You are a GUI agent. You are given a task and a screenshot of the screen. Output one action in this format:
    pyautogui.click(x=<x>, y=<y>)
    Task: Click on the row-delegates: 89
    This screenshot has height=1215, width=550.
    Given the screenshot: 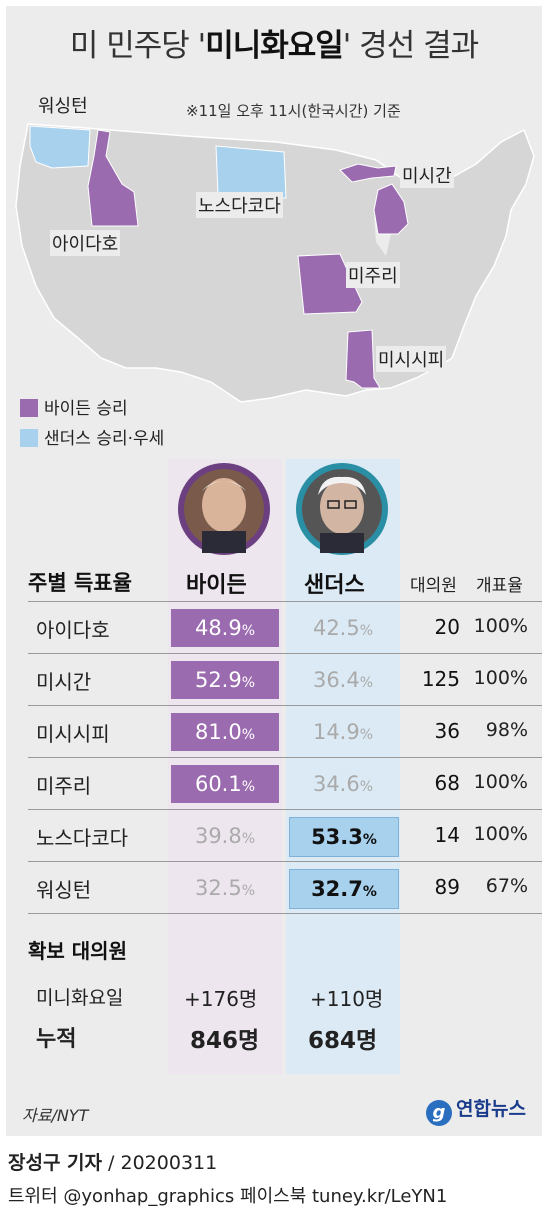 What is the action you would take?
    pyautogui.click(x=447, y=887)
    